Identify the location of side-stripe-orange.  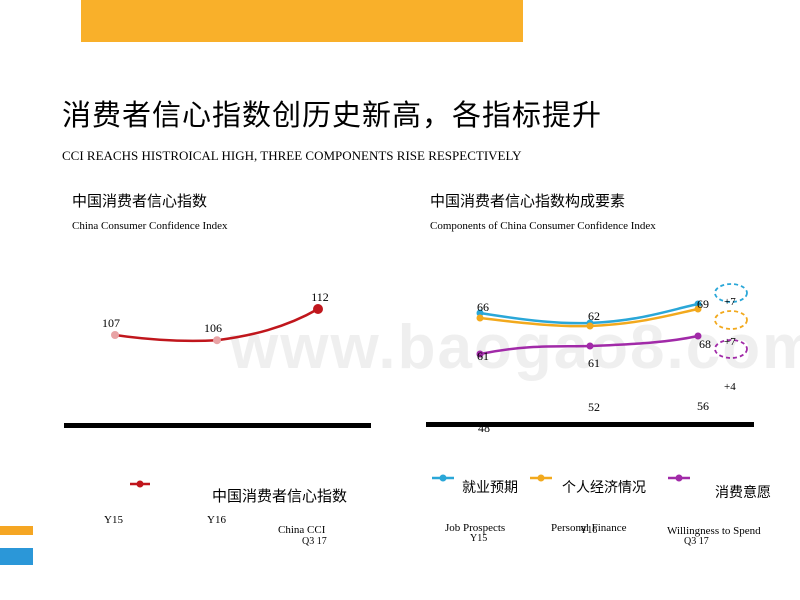
(16, 530).